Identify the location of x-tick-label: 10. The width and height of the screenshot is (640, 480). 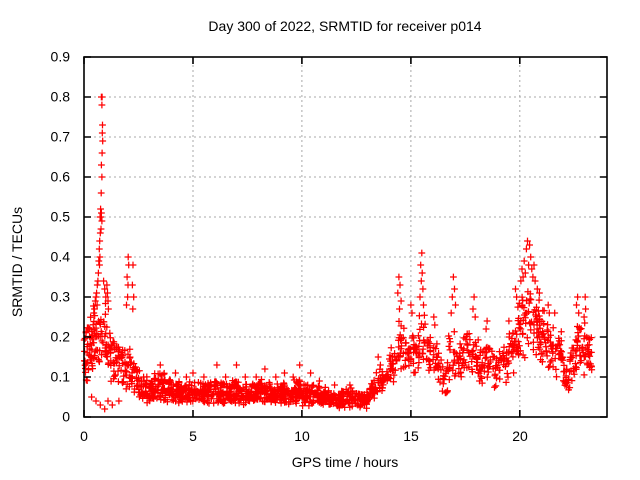
(302, 436).